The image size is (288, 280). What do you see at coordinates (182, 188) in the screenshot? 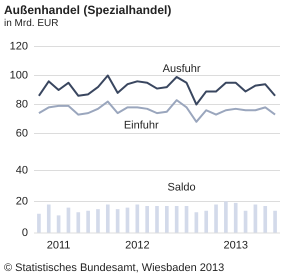
I see `series-label: Saldo` at bounding box center [182, 188].